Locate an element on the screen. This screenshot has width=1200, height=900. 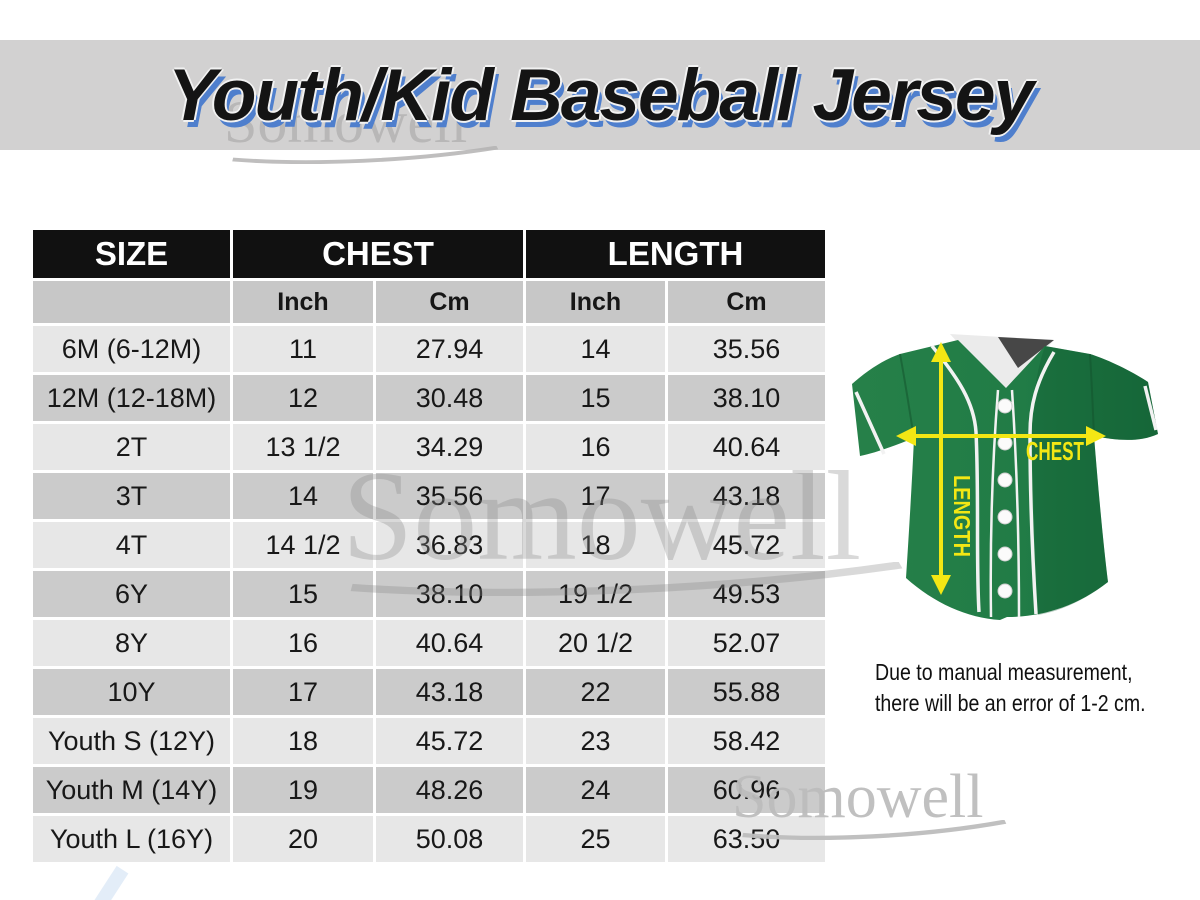
cell-size: 6M (6-12M) is located at coordinates (131, 349).